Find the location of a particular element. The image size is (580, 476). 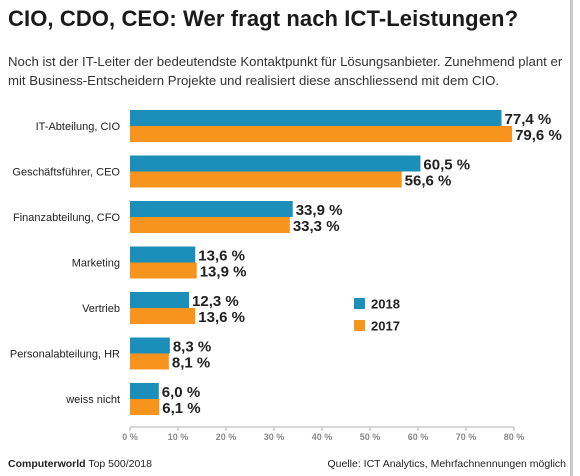

footer-brand: Computerworld Top 500/2018 is located at coordinates (80, 464).